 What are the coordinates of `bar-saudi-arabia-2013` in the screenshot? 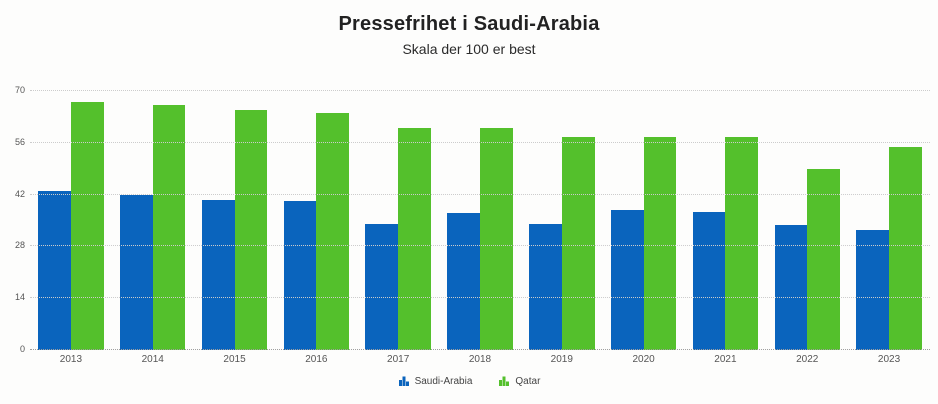 It's located at (54, 270).